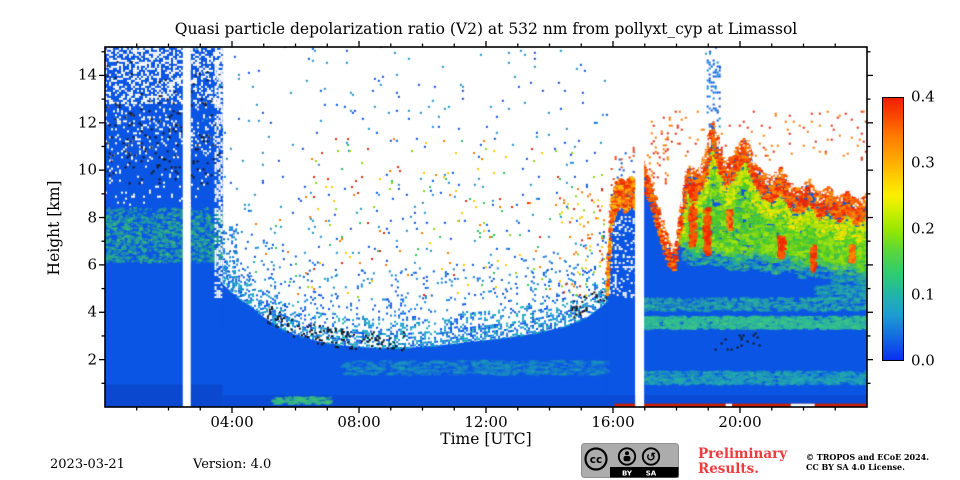 This screenshot has width=960, height=480. I want to click on by-person-body, so click(627, 459).